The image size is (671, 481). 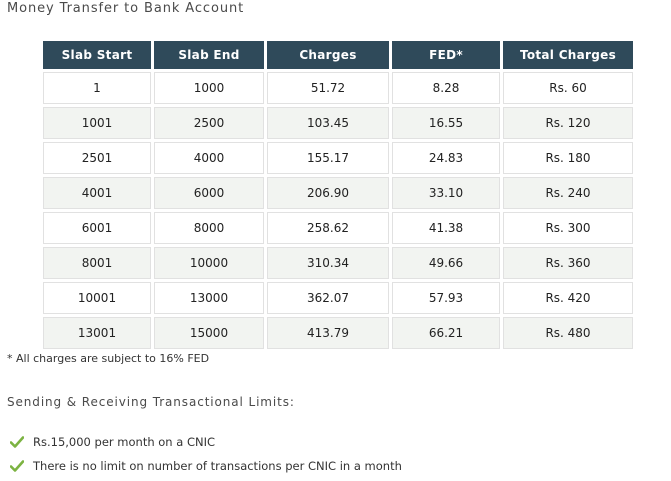 What do you see at coordinates (568, 333) in the screenshot?
I see `table-cell: Rs. 480` at bounding box center [568, 333].